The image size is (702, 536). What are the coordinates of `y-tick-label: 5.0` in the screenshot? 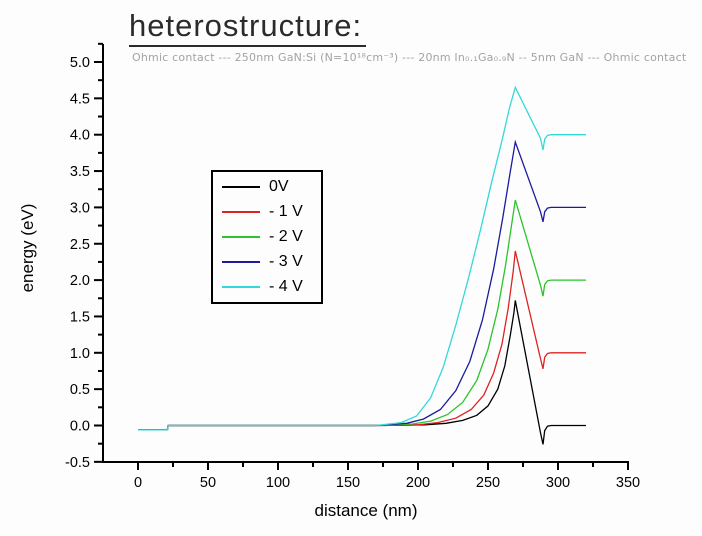 It's located at (80, 63).